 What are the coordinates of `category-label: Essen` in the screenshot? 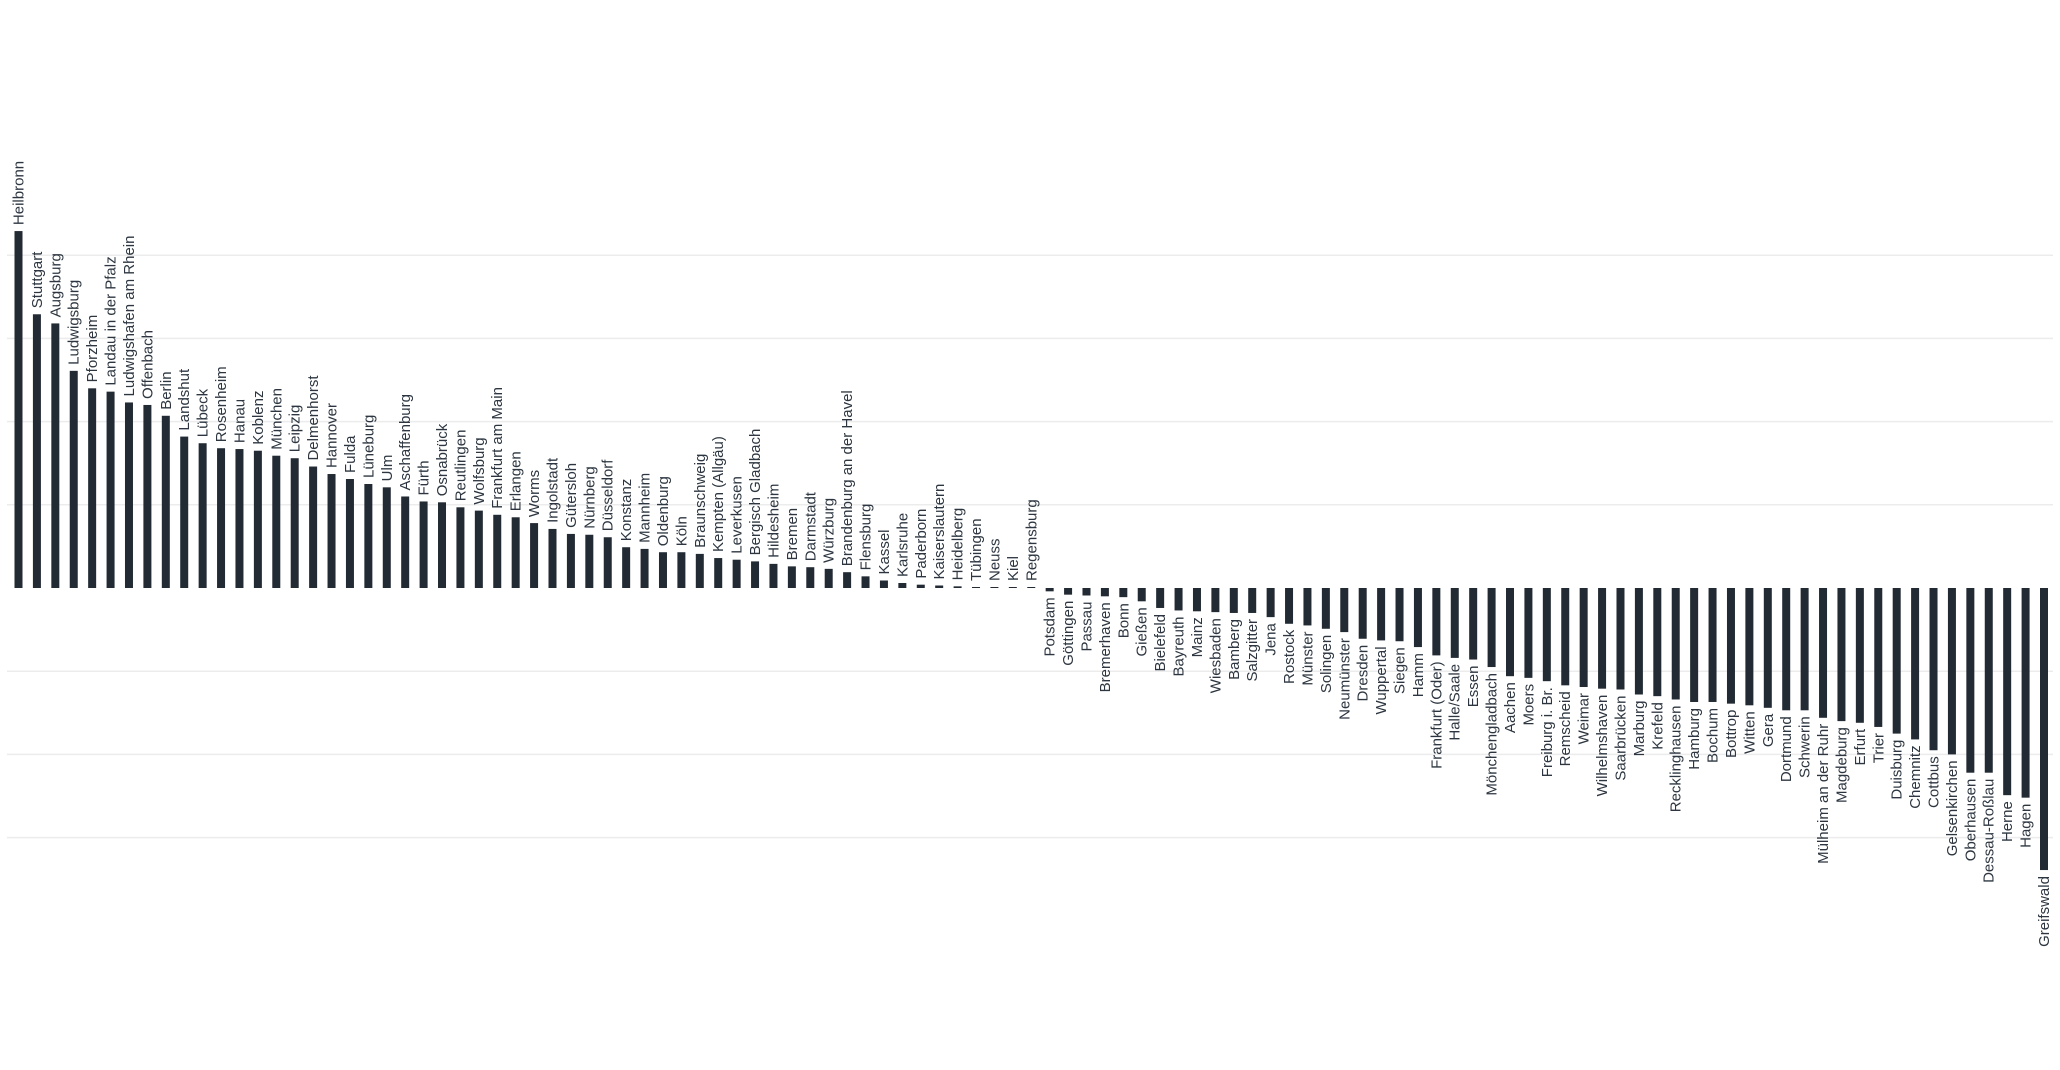 It's located at (1473, 687).